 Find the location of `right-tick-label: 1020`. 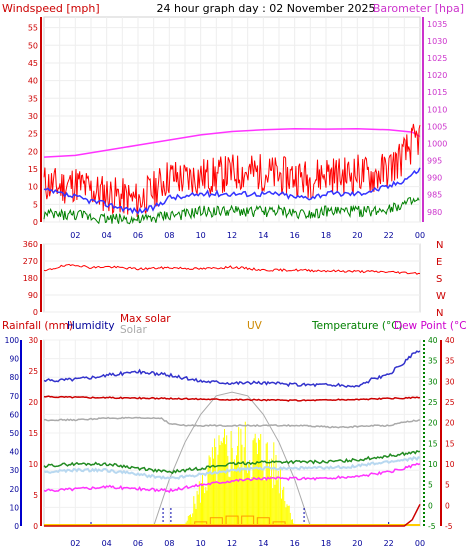

right-tick-label: 1020 is located at coordinates (437, 75).